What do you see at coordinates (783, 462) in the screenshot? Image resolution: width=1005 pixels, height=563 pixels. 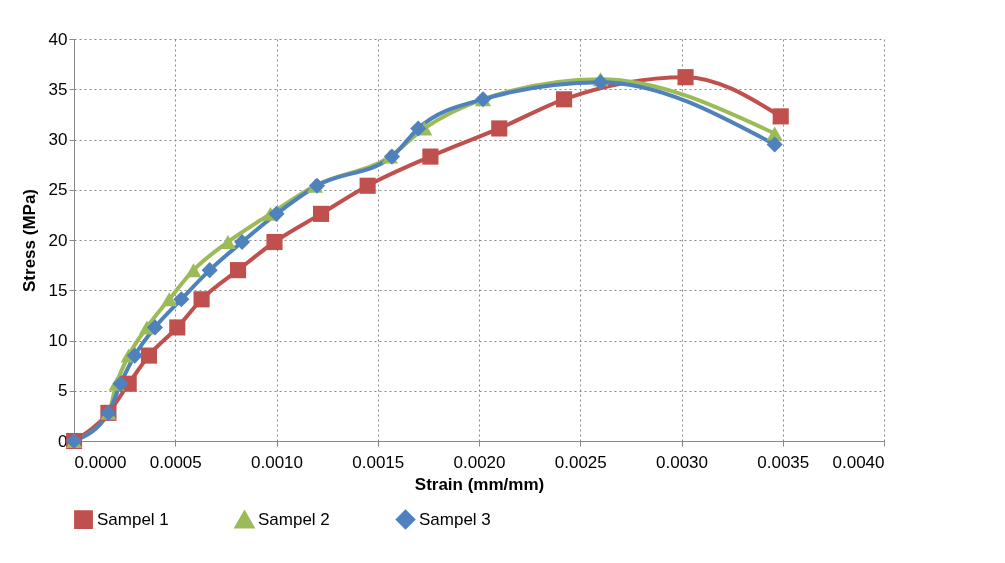 I see `x-tick-label: 0.0035` at bounding box center [783, 462].